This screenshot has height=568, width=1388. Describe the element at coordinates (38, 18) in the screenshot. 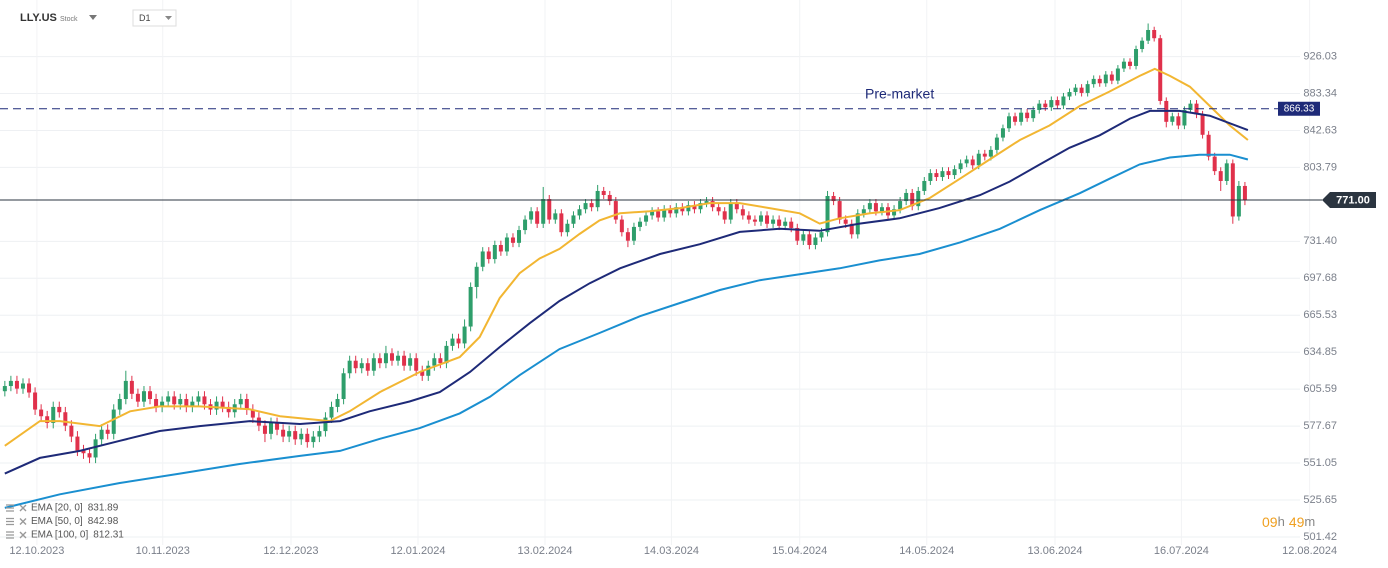

I see `symbol: LLY.US` at that location.